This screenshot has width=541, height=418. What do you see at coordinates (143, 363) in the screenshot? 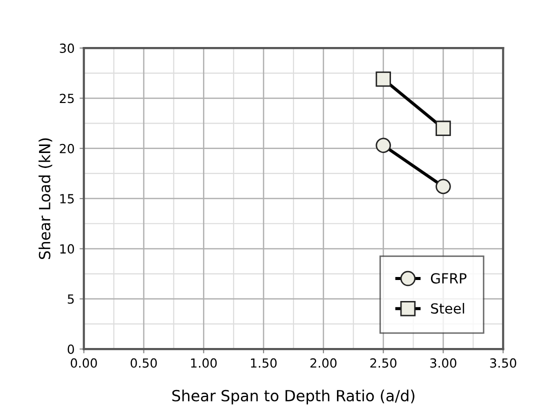
I see `x-tick-label: 0.50` at bounding box center [143, 363].